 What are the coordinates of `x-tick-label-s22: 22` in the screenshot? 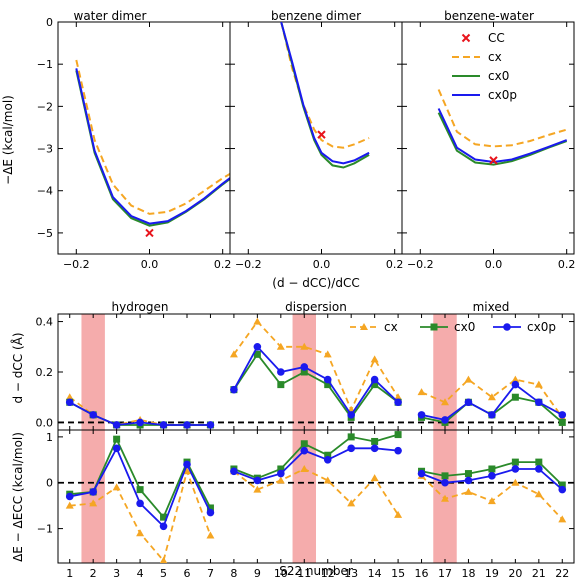 It's located at (562, 573).